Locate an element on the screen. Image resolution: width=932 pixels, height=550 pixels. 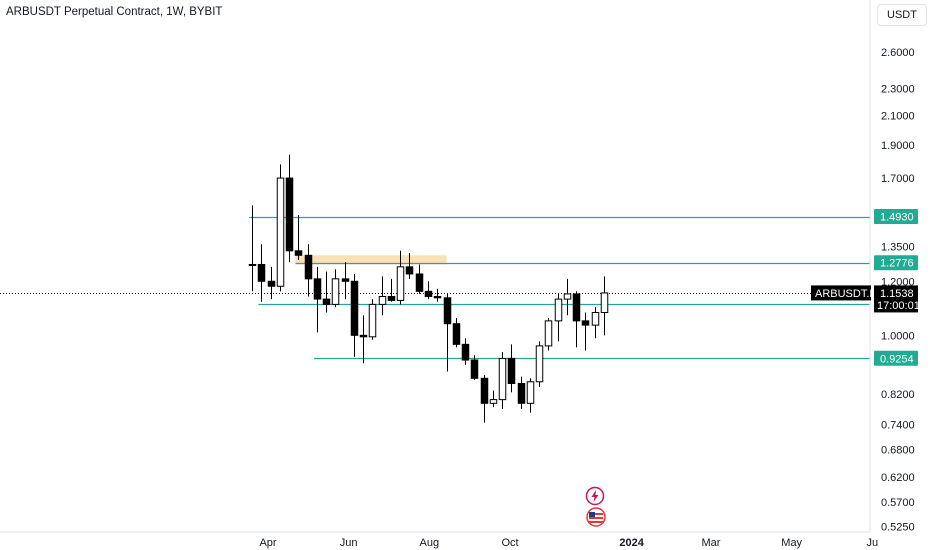
price-tick-label: 1.2000 is located at coordinates (898, 282).